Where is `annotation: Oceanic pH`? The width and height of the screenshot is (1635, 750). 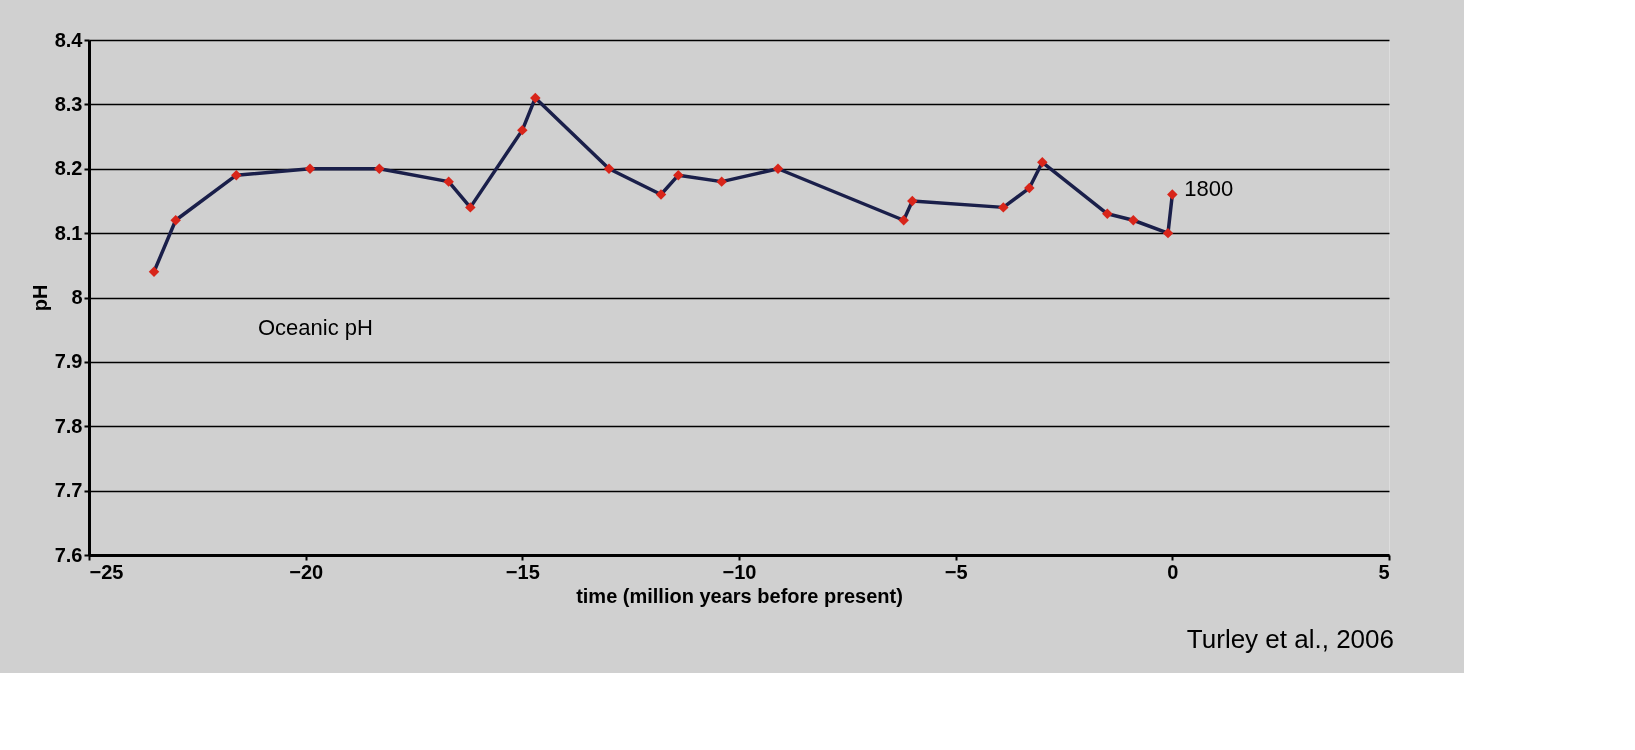
annotation: Oceanic pH is located at coordinates (315, 328).